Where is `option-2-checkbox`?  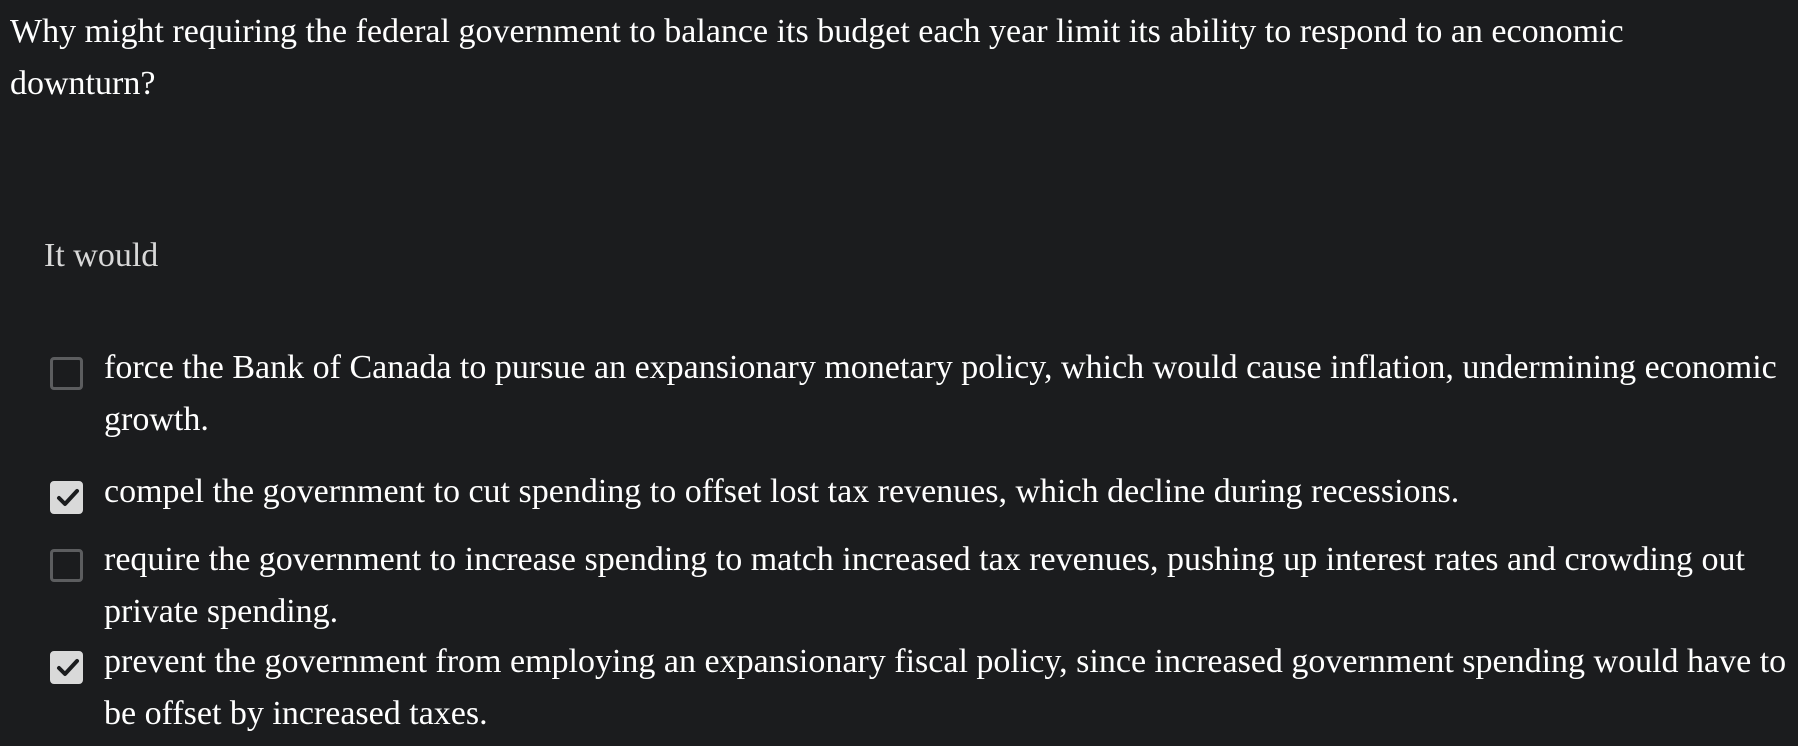 option-2-checkbox is located at coordinates (66, 497).